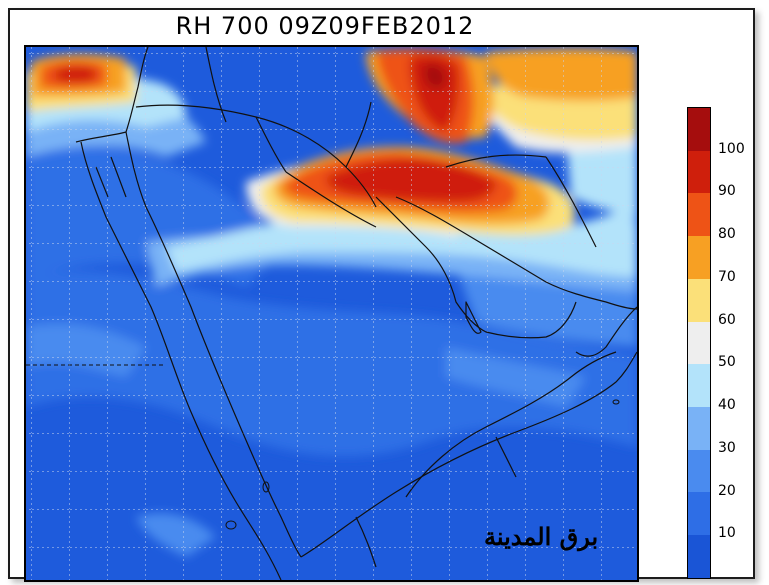  What do you see at coordinates (727, 319) in the screenshot?
I see `colorbar-tick-label: 60` at bounding box center [727, 319].